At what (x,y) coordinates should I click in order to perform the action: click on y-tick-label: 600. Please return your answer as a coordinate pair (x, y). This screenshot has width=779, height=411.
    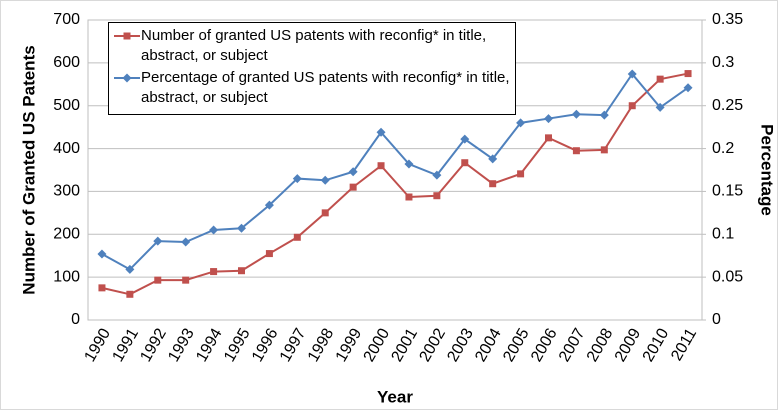
    Looking at the image, I should click on (66, 62).